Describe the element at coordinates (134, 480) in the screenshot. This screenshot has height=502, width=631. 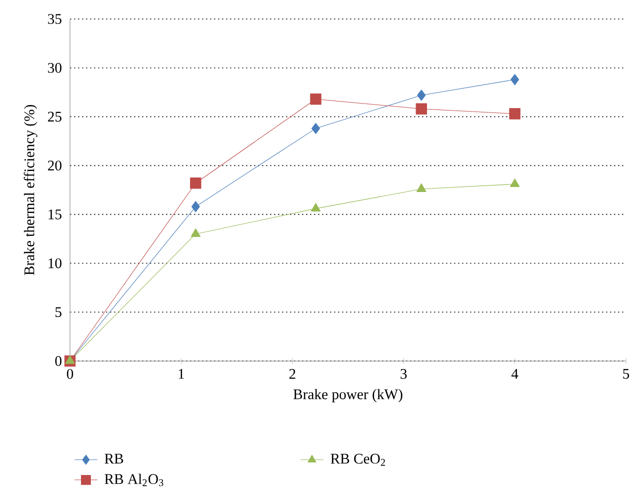
I see `legend-label: RB Al$_{2}$O$_{3}$` at that location.